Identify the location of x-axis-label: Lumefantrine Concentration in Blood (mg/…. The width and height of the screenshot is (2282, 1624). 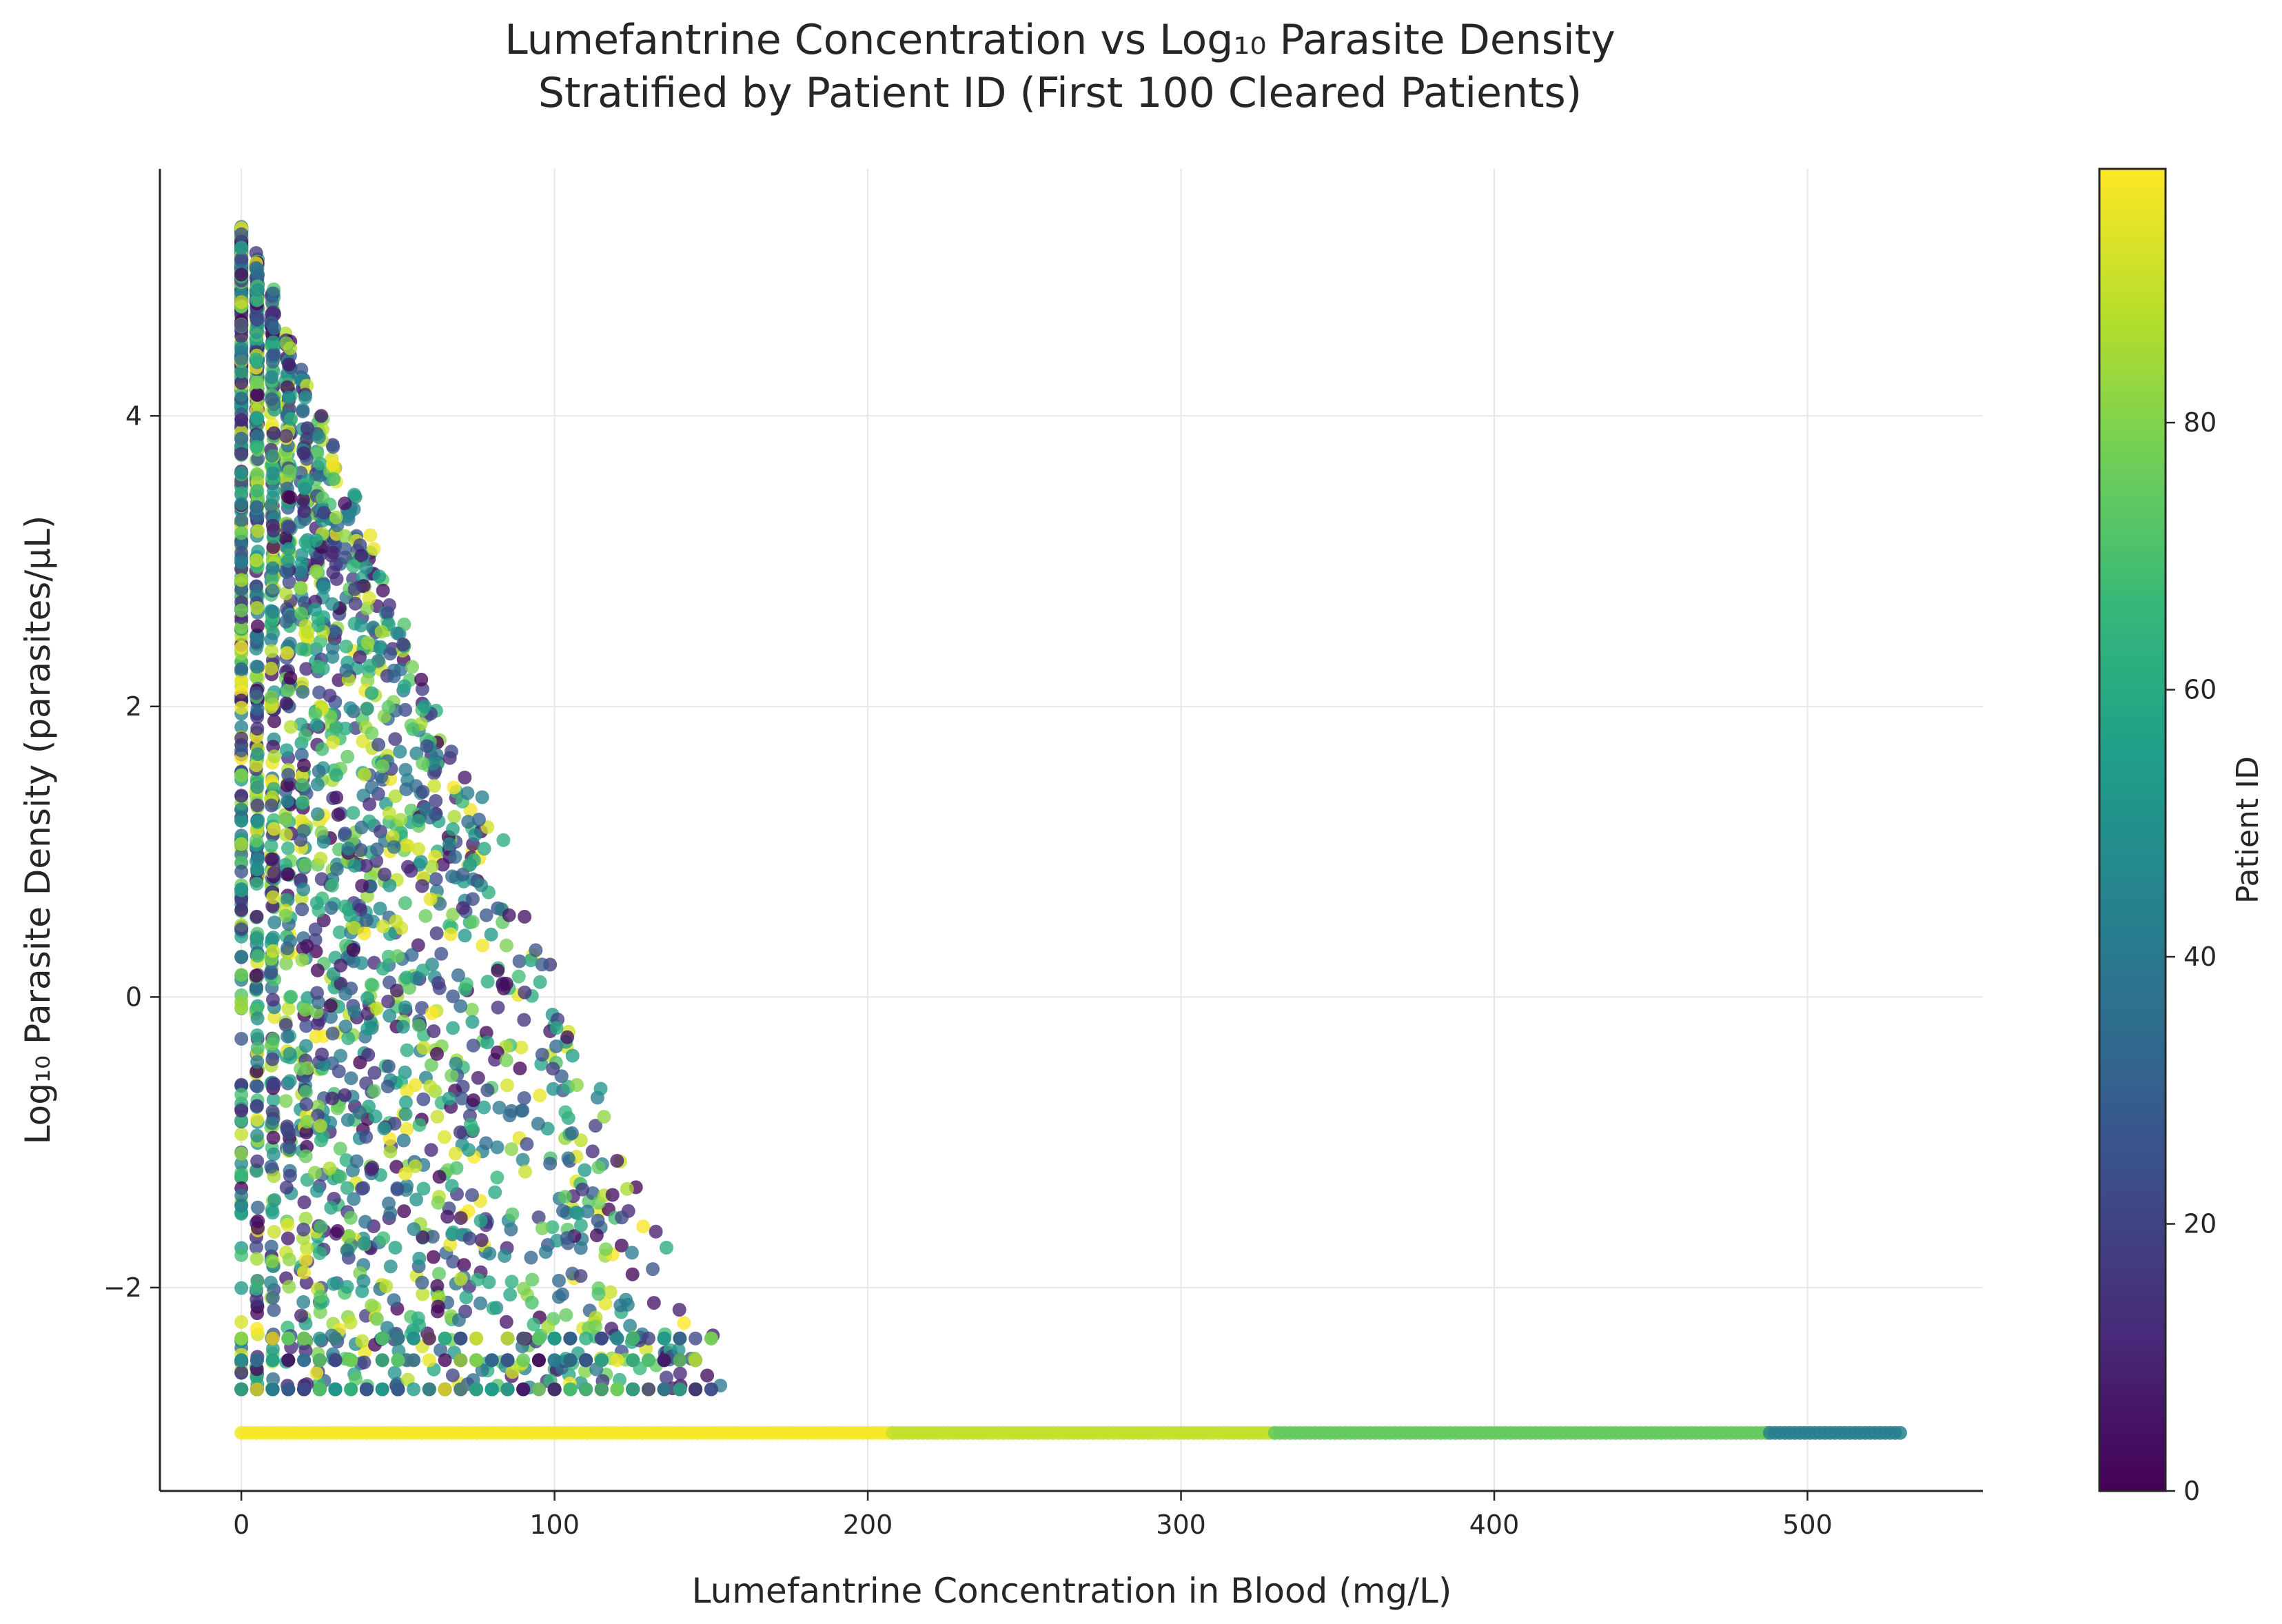
(1072, 1591).